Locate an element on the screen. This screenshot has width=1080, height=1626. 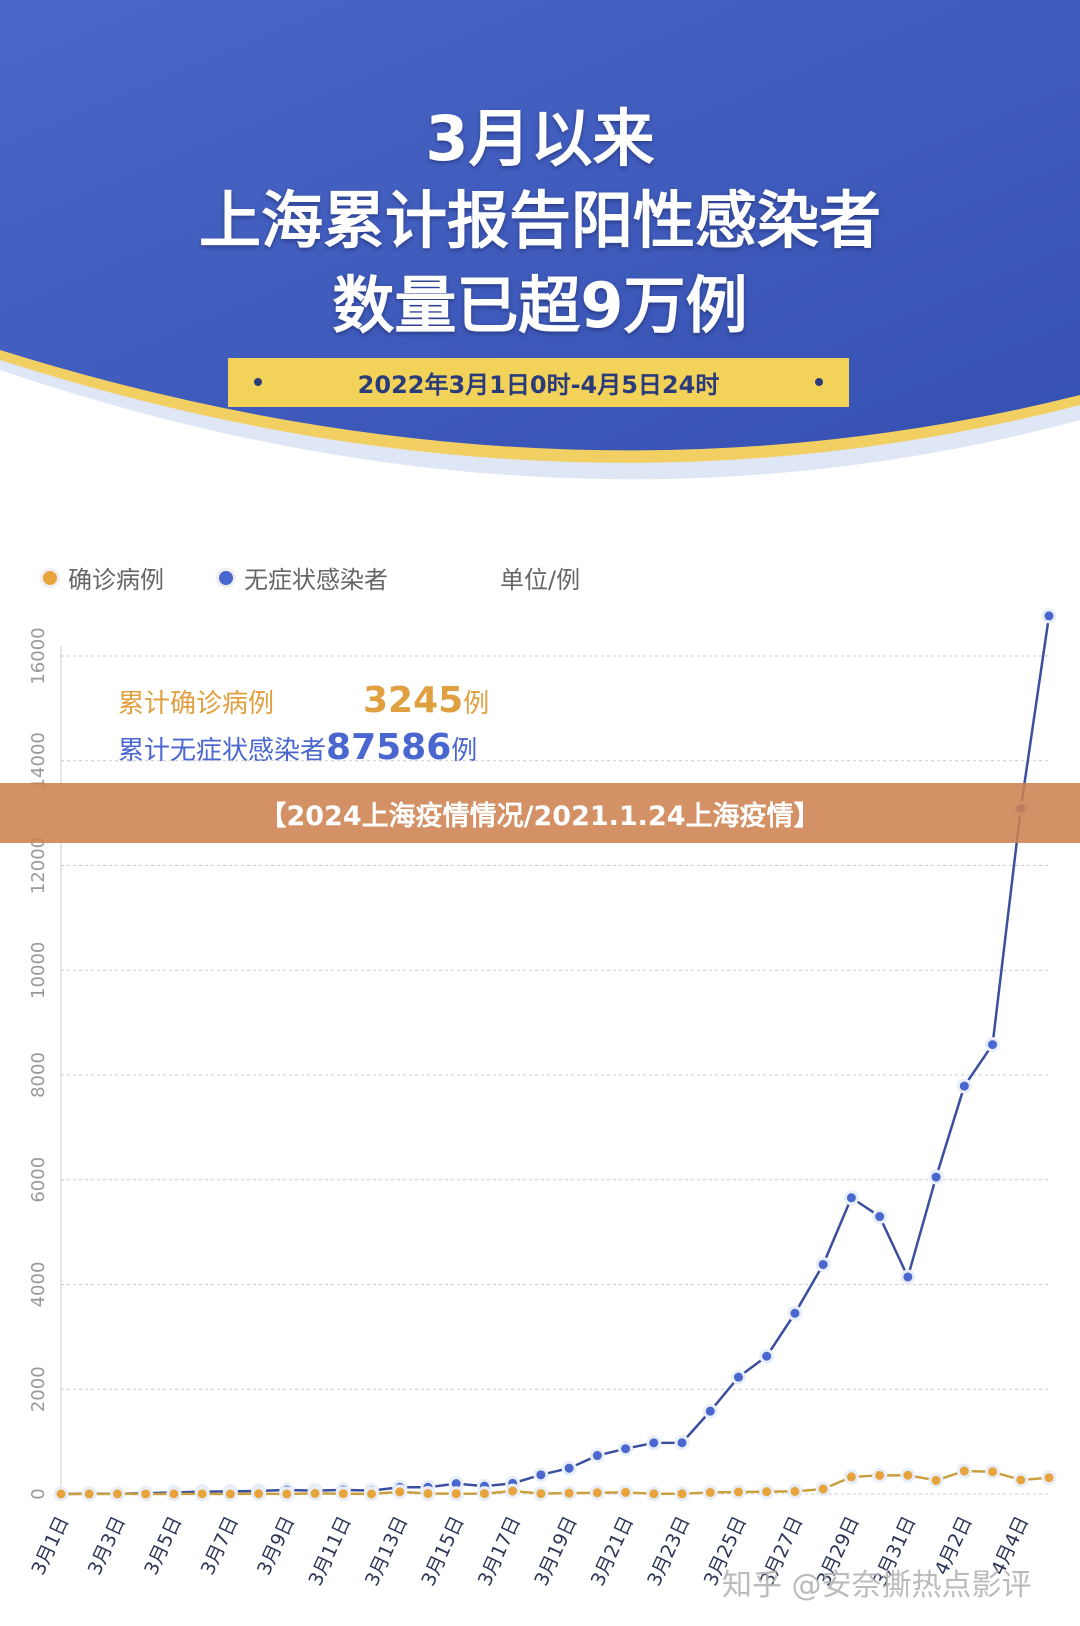
summary-asym-value: 87586 is located at coordinates (389, 747).